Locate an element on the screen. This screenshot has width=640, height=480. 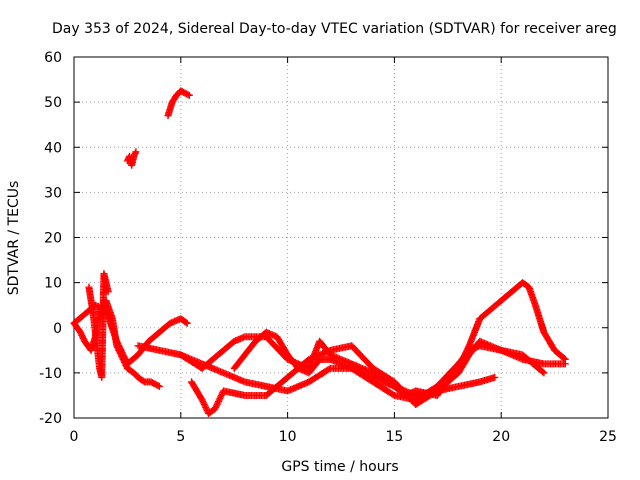
y-tick-label: 10 is located at coordinates (53, 284).